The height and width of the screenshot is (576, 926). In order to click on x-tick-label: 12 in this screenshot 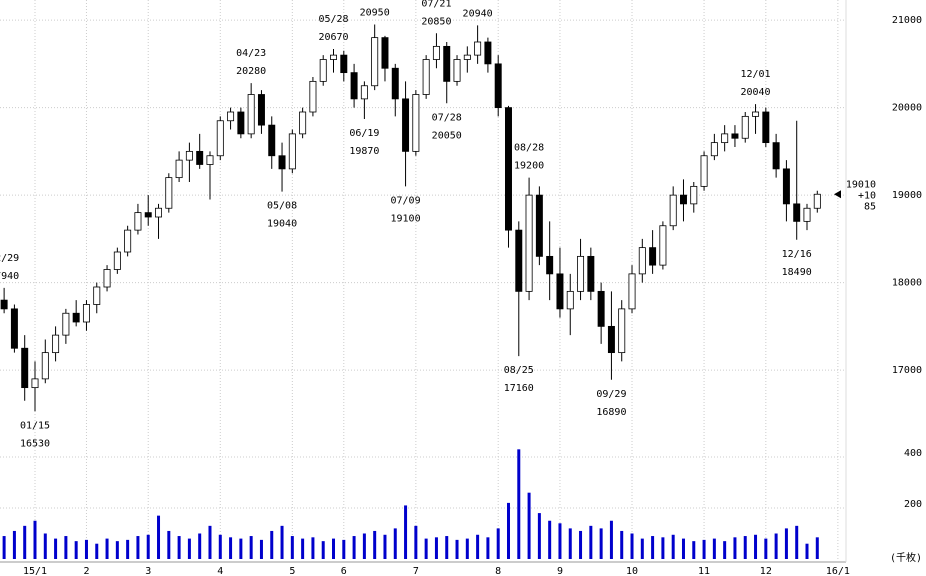, I will do `click(766, 571)`.